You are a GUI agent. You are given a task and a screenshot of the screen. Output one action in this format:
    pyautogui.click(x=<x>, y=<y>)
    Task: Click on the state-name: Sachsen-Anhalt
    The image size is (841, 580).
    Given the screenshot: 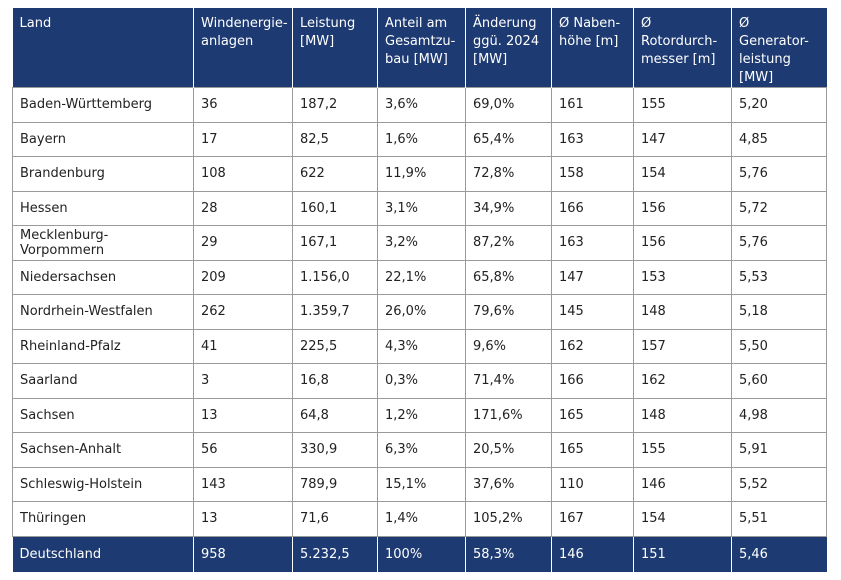 What is the action you would take?
    pyautogui.click(x=103, y=450)
    